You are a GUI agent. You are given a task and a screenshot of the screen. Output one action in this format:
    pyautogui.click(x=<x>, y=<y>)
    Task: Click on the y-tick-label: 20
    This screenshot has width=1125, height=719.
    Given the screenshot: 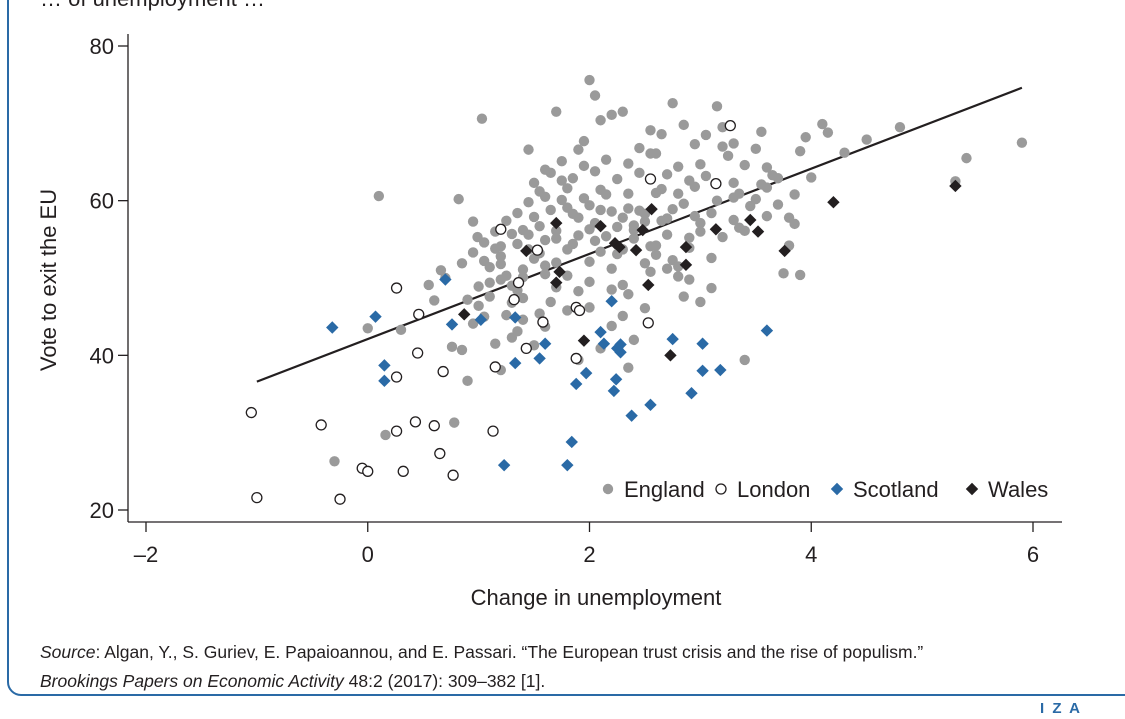 What is the action you would take?
    pyautogui.click(x=102, y=510)
    